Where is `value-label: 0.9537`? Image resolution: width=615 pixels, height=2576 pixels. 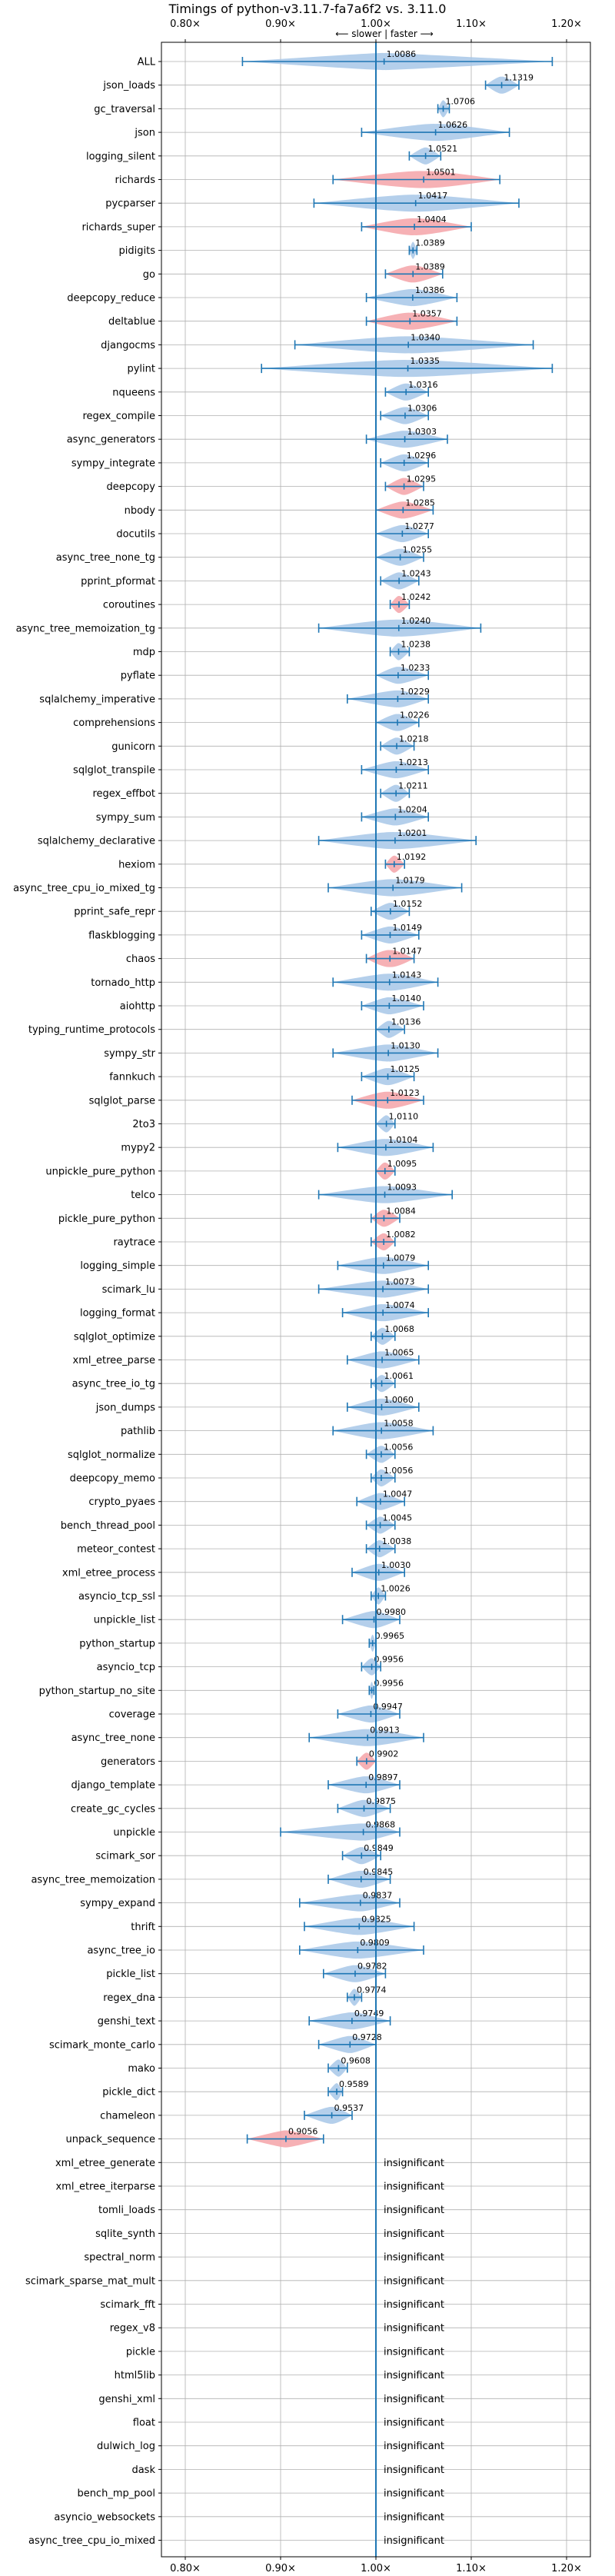 value-label: 0.9537 is located at coordinates (349, 2108).